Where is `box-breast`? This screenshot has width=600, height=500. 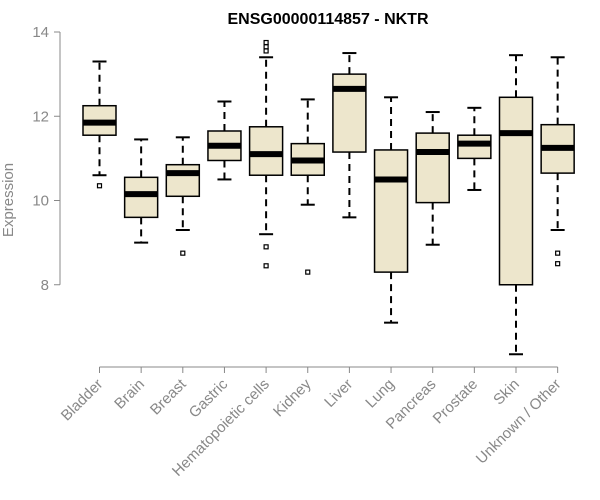
box-breast is located at coordinates (183, 196).